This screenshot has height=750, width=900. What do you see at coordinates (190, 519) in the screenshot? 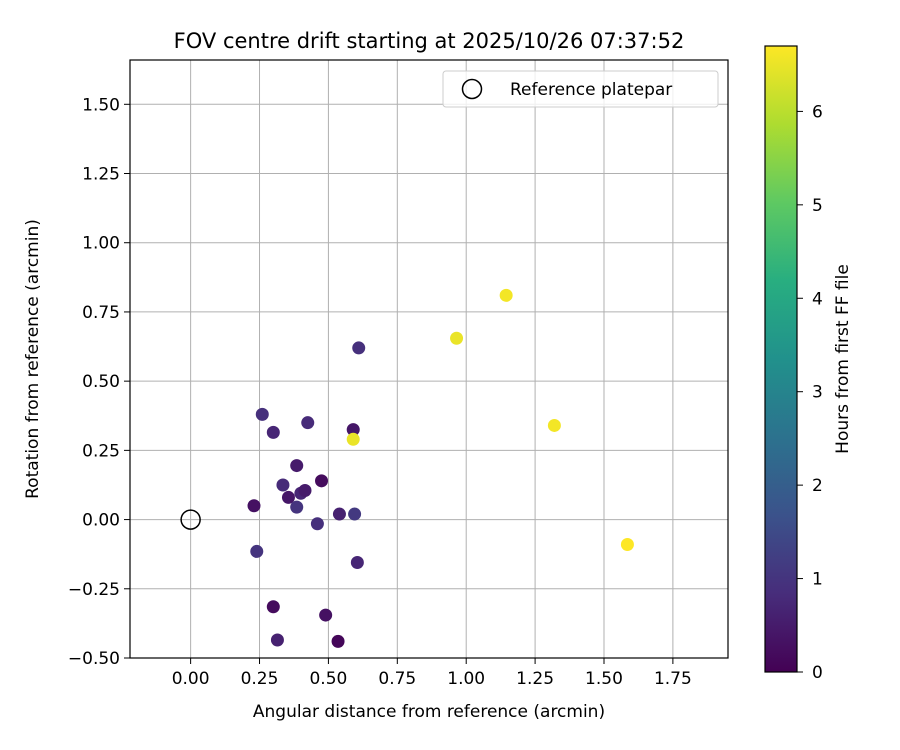
I see `reference-platepar-marker` at bounding box center [190, 519].